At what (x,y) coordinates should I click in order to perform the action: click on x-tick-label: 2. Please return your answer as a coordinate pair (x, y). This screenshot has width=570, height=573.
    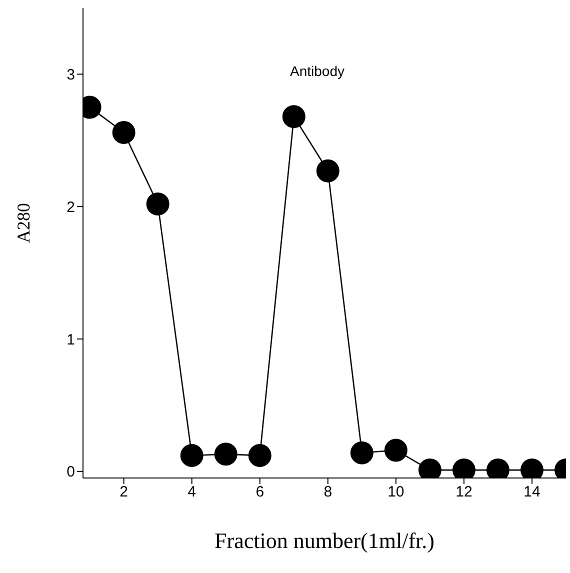
    Looking at the image, I should click on (124, 492).